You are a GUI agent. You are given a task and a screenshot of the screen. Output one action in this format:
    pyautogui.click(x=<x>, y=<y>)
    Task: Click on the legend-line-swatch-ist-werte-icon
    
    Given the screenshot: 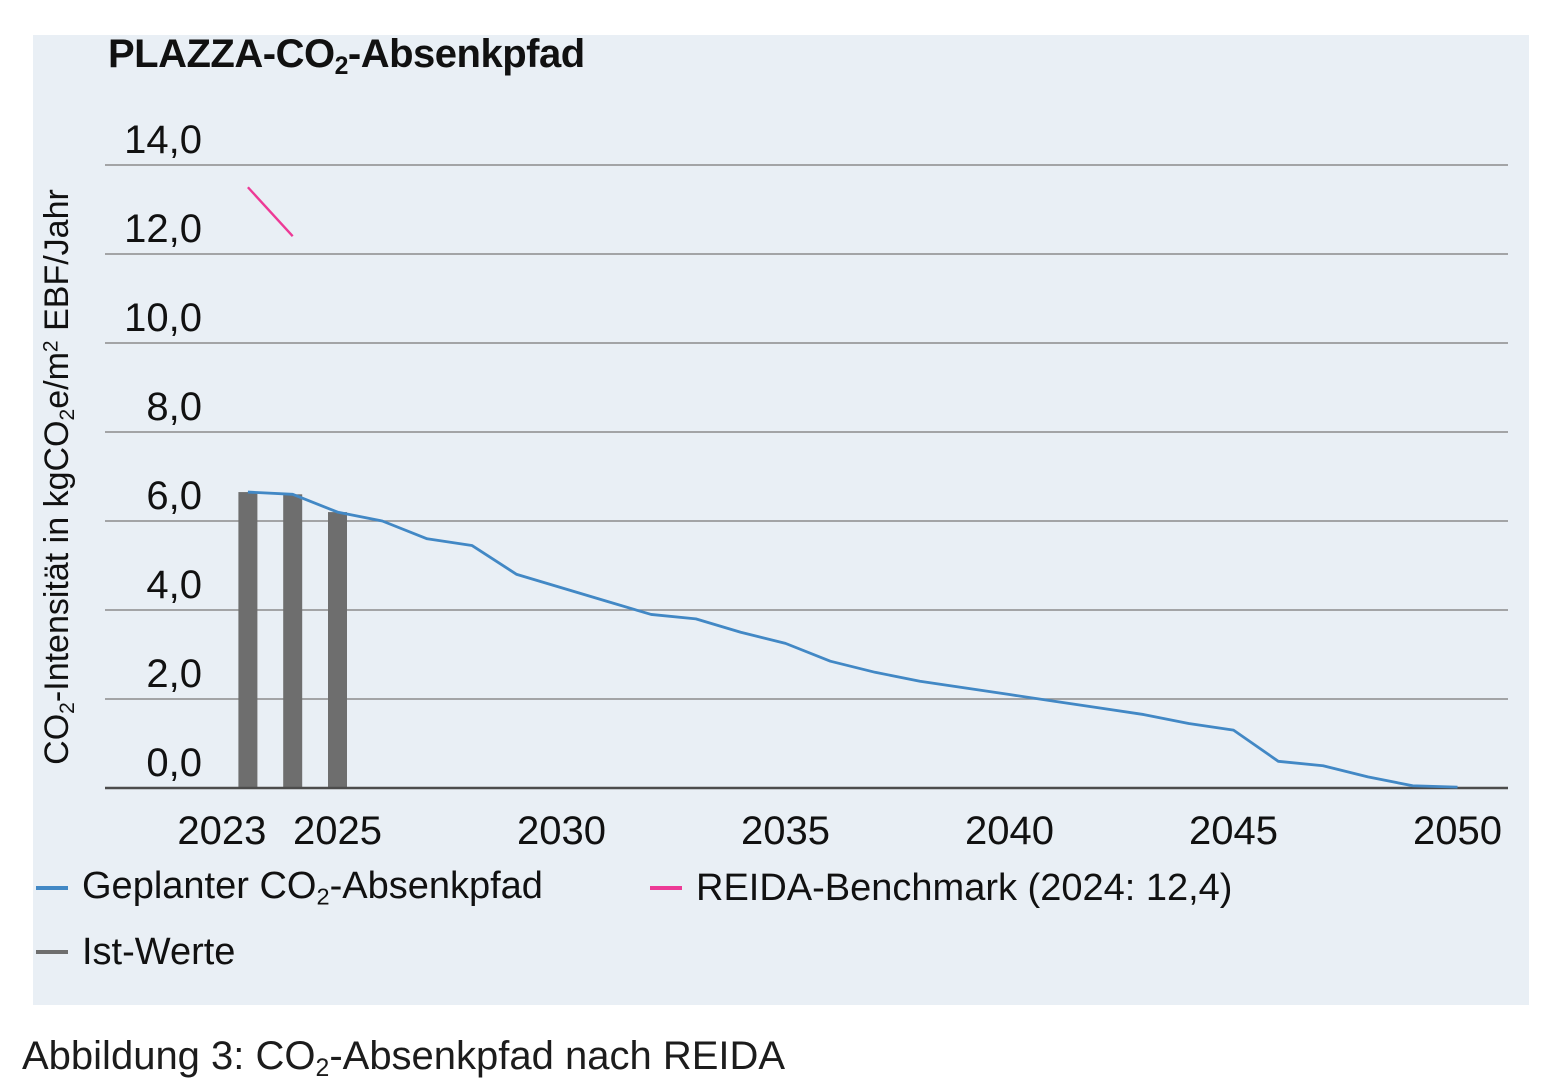 What is the action you would take?
    pyautogui.click(x=52, y=952)
    